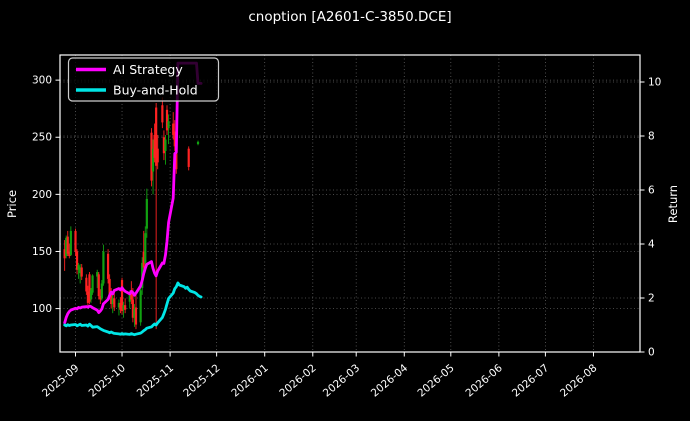 This screenshot has height=421, width=690. I want to click on buy-and-hold-line, so click(133, 309).